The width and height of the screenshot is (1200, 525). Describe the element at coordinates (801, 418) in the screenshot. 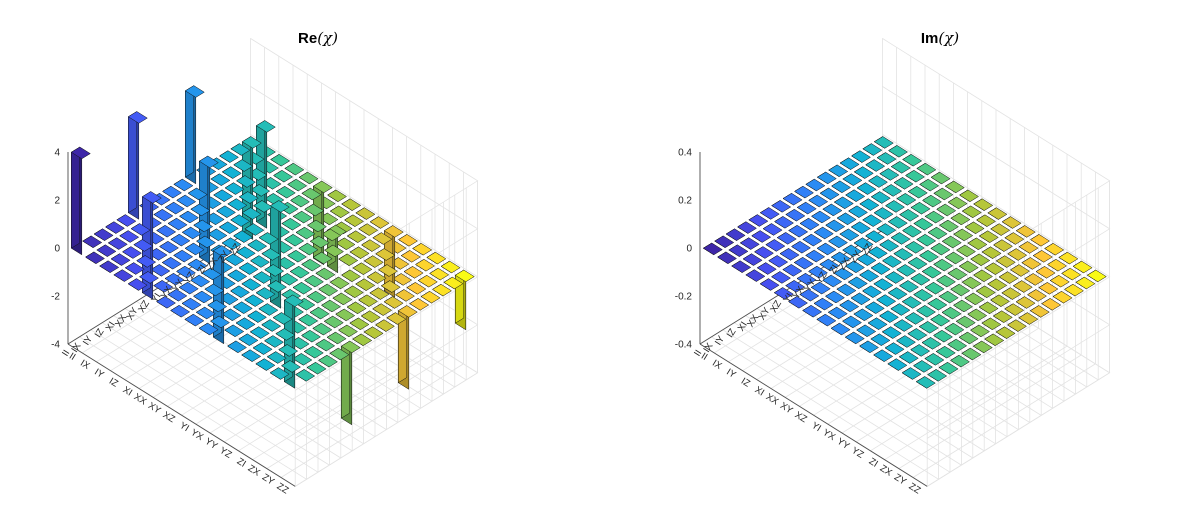

I see `col-tick-label: XZ` at that location.